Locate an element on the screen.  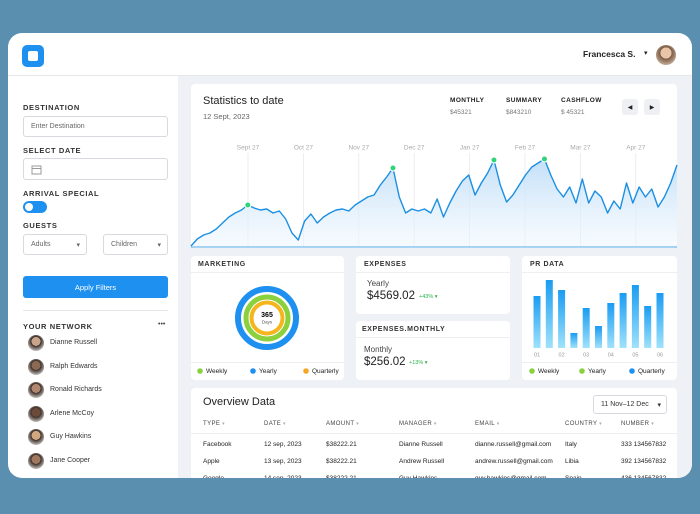
more-button: ••• is located at coordinates (162, 324).